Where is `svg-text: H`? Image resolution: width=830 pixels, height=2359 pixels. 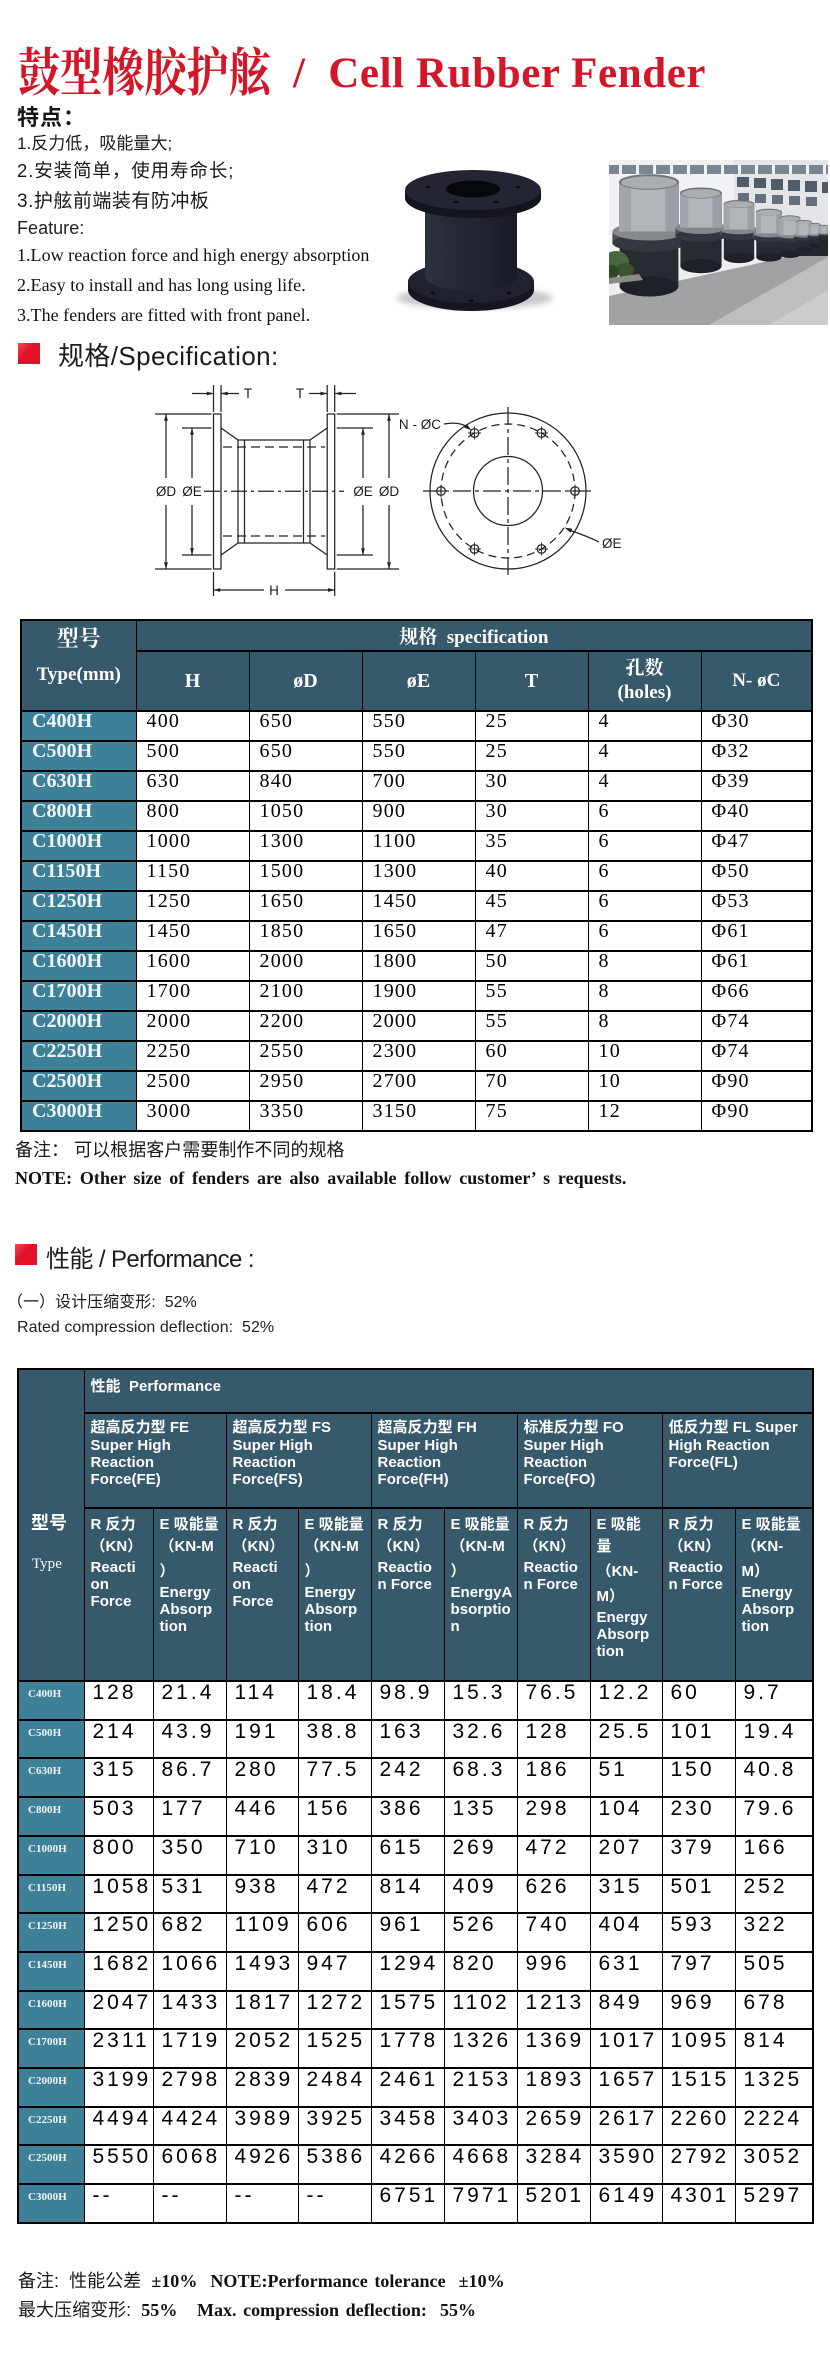
svg-text: H is located at coordinates (274, 590).